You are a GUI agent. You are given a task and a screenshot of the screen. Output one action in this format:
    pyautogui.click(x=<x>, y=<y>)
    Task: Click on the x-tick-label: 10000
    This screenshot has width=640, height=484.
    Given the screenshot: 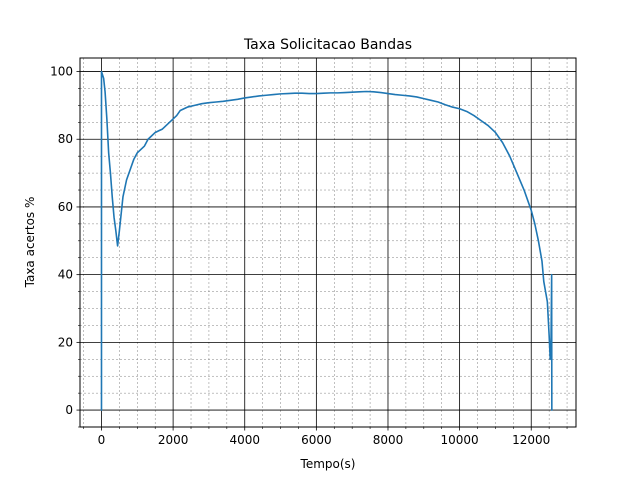 What is the action you would take?
    pyautogui.click(x=460, y=440)
    